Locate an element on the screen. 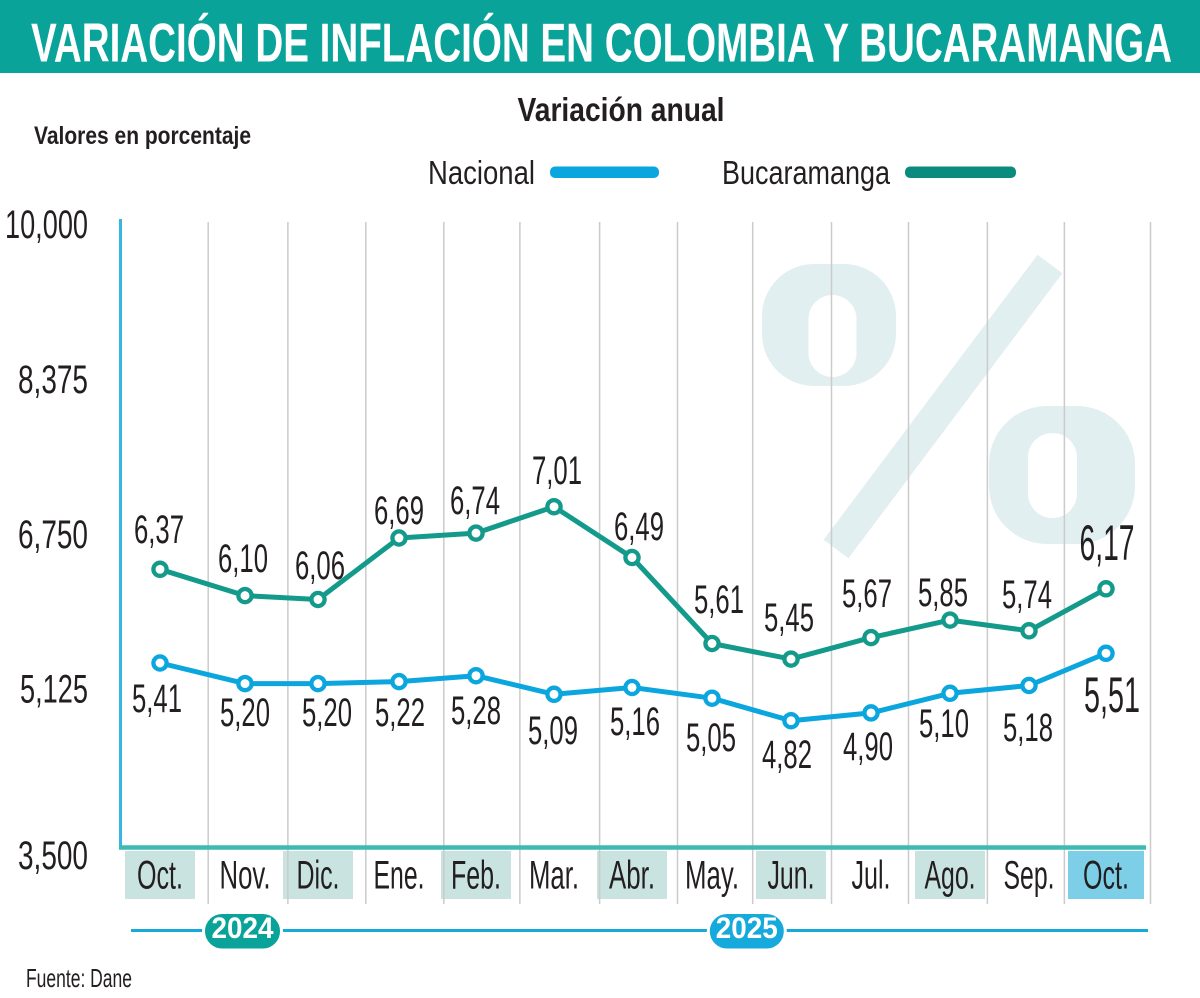  svg-text: 6,49 is located at coordinates (639, 527).